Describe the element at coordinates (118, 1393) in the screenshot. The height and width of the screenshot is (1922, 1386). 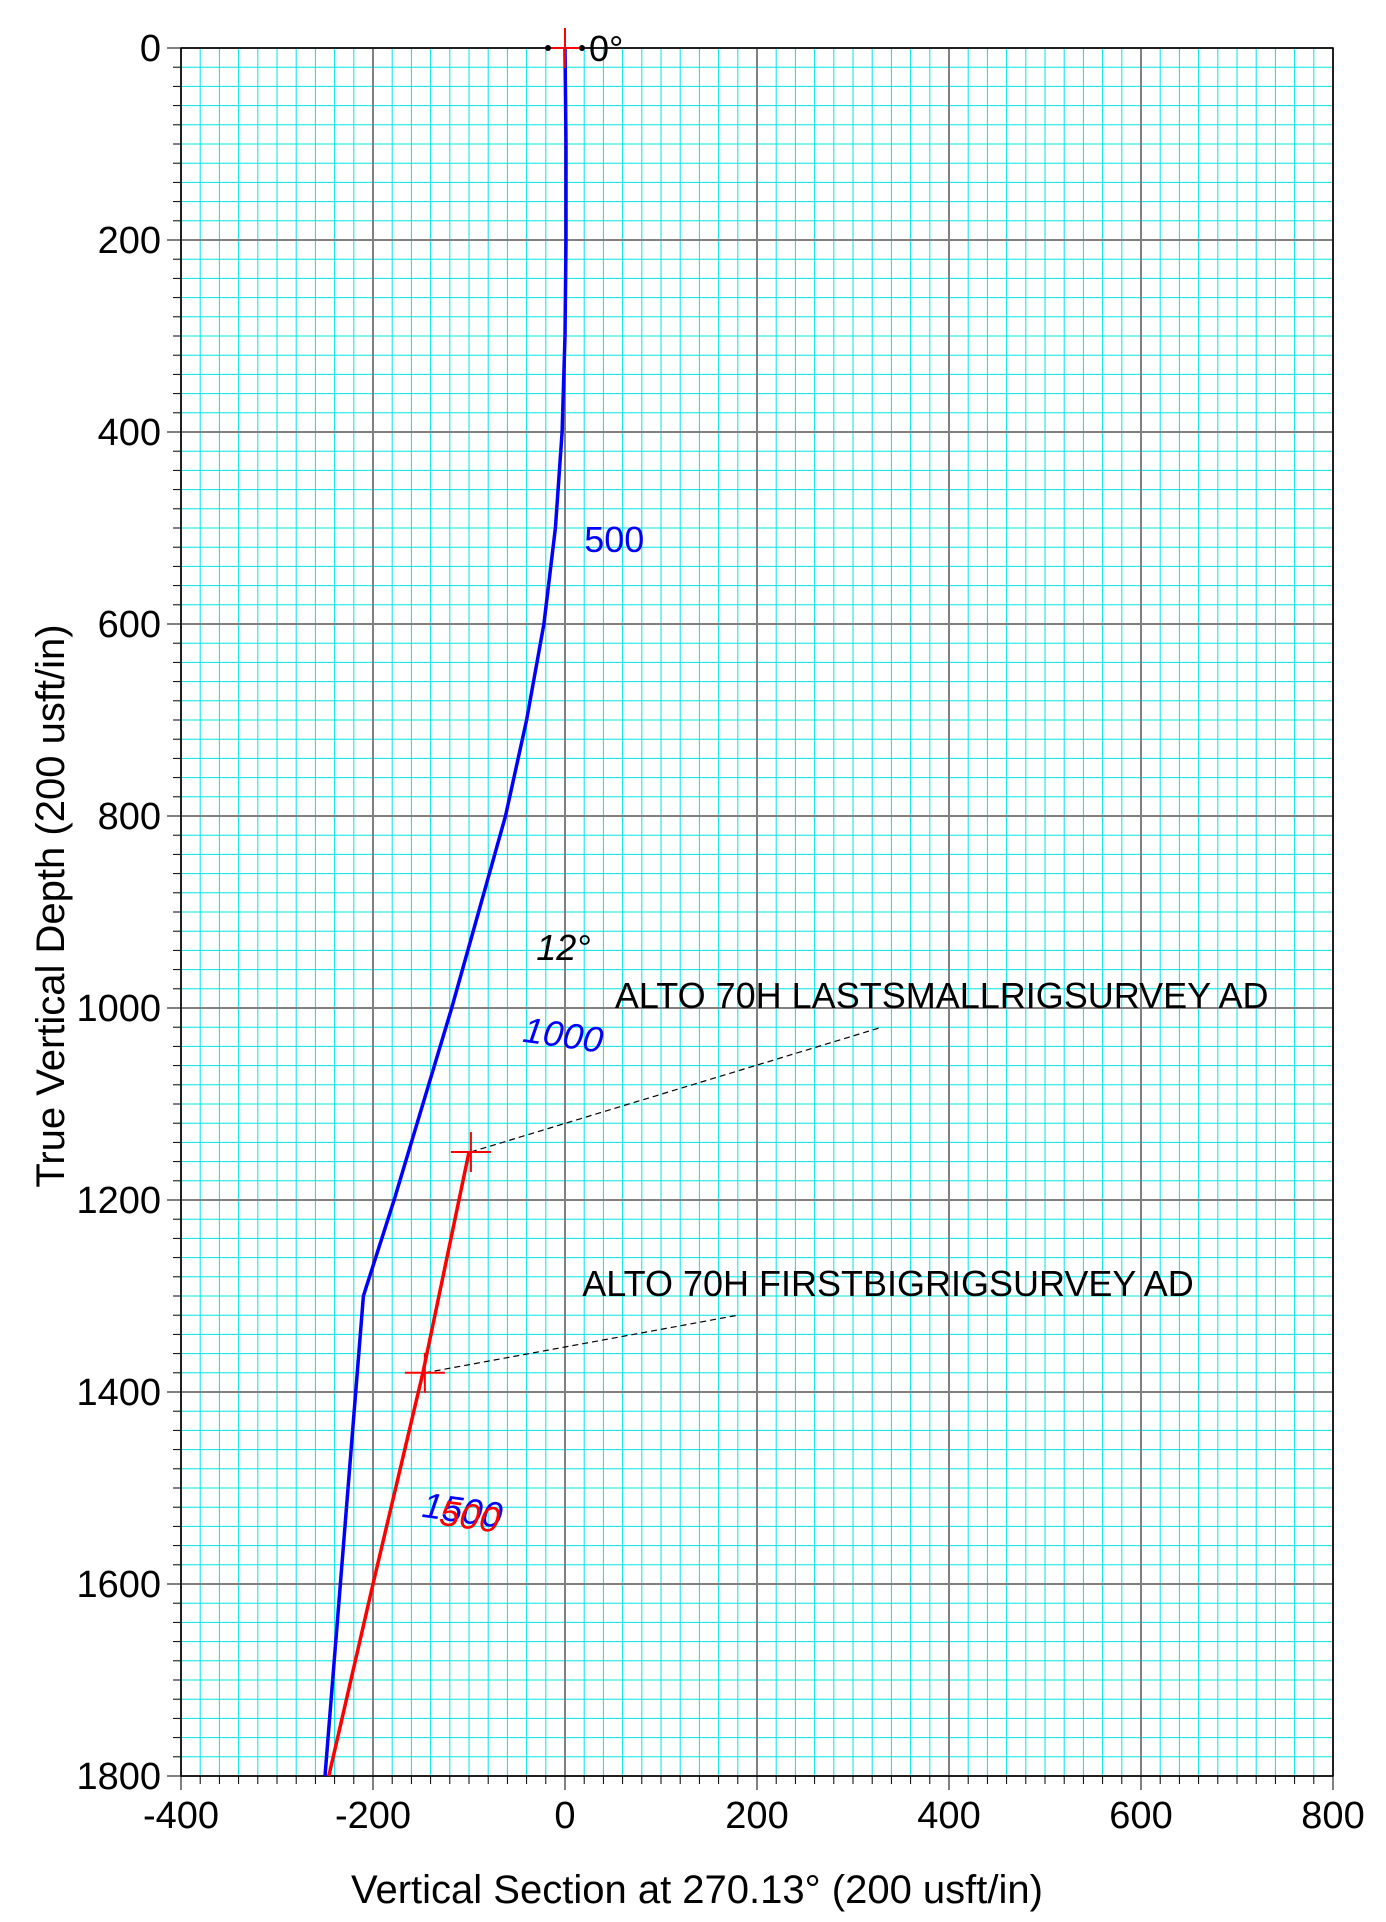
I see `y-tick-label: 1400` at that location.